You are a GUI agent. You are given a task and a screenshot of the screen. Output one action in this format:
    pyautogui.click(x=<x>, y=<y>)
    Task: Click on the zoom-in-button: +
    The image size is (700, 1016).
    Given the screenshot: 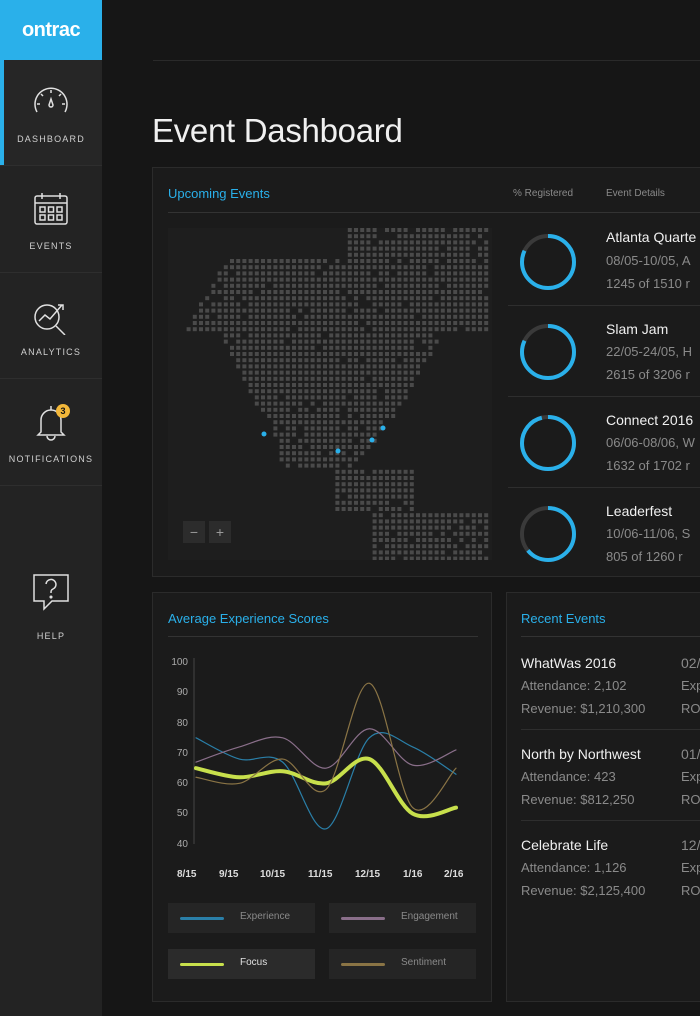 What is the action you would take?
    pyautogui.click(x=220, y=532)
    